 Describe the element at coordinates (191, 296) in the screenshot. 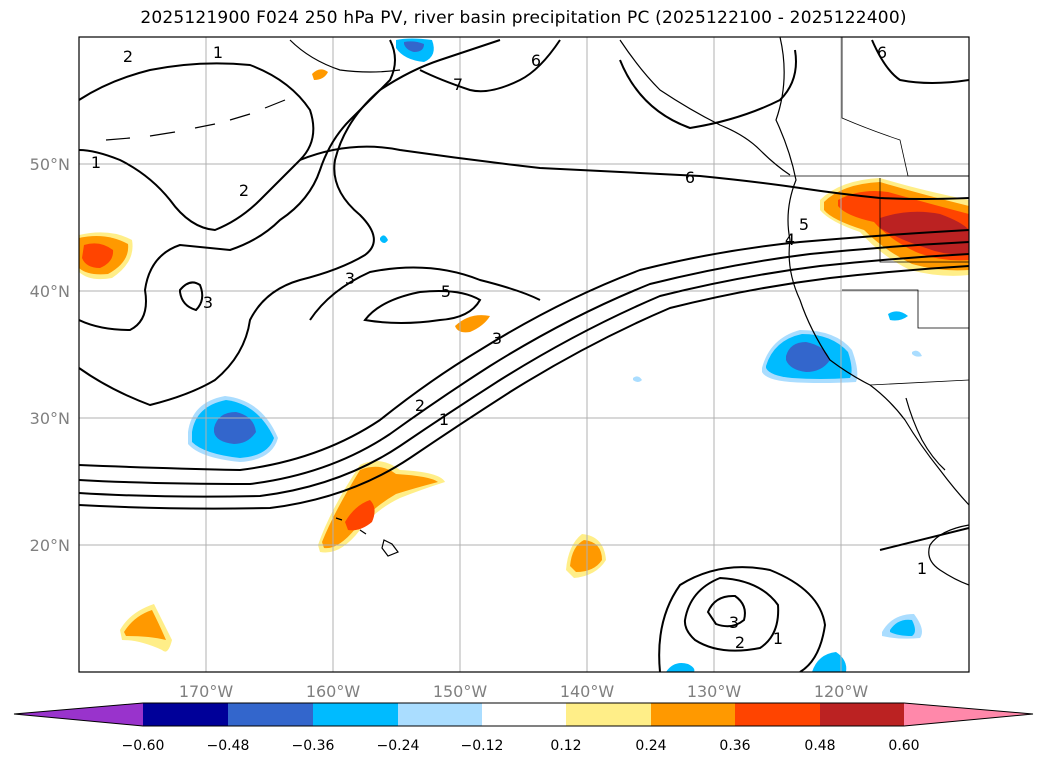

I see `pv-contour-d` at that location.